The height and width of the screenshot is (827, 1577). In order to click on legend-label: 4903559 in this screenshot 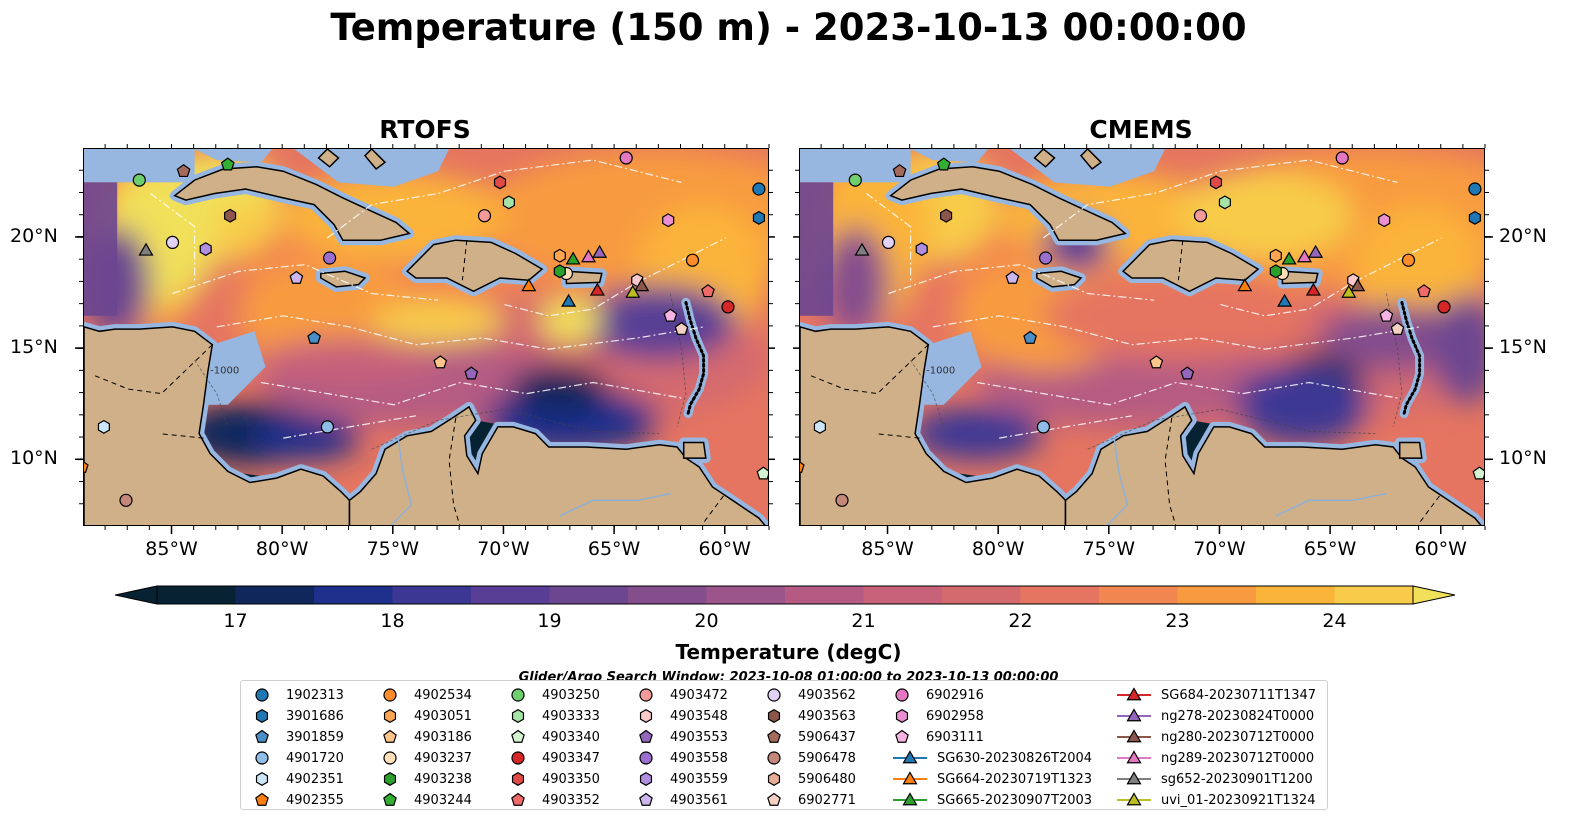, I will do `click(699, 779)`.